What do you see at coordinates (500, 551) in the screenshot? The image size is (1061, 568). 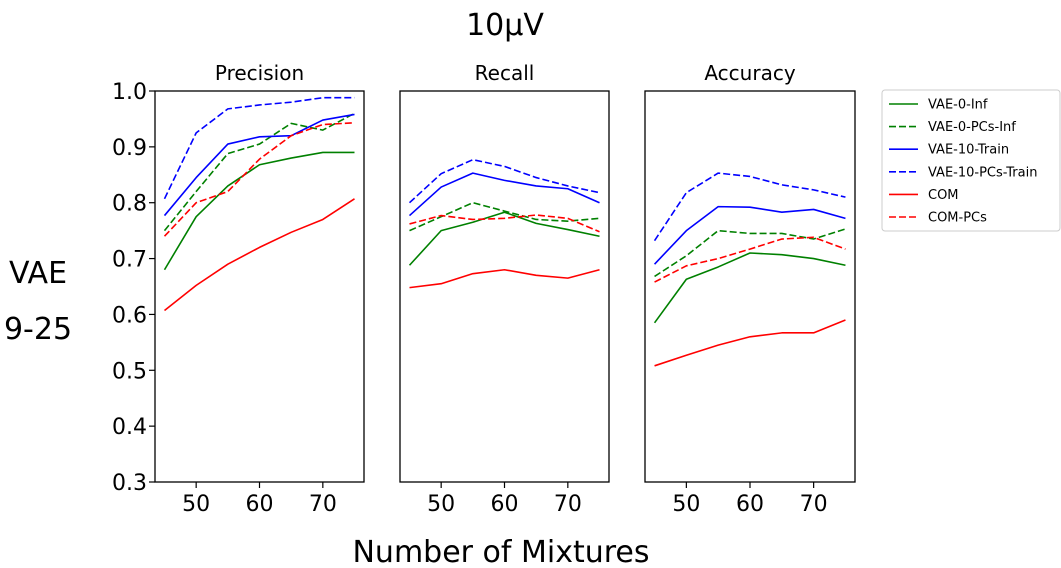 I see `x-axis-label: Number of Mixtures` at bounding box center [500, 551].